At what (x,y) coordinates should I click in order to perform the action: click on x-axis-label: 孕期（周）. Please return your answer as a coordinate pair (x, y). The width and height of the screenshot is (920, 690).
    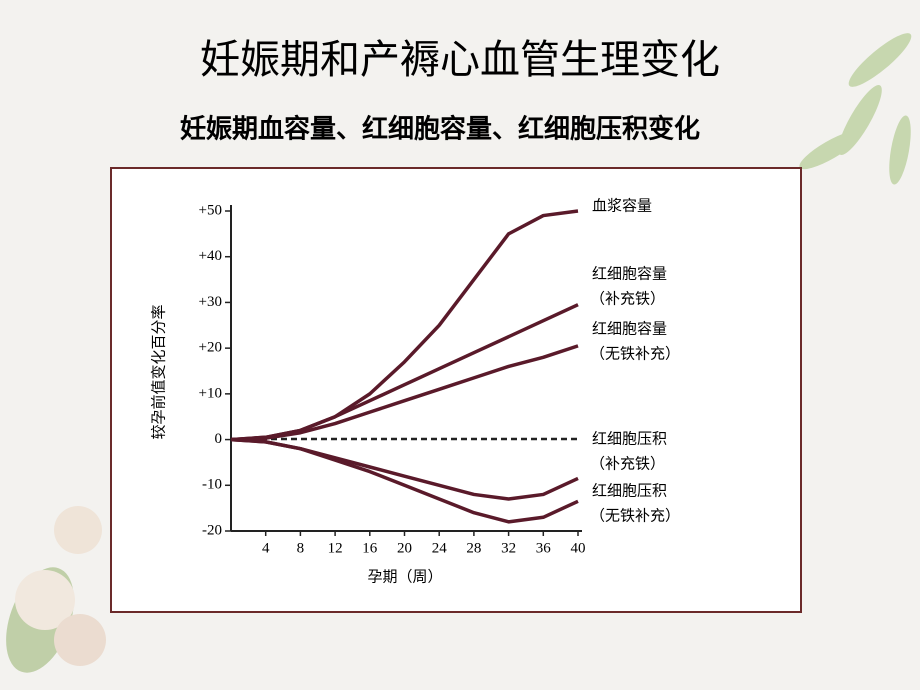
    Looking at the image, I should click on (404, 576).